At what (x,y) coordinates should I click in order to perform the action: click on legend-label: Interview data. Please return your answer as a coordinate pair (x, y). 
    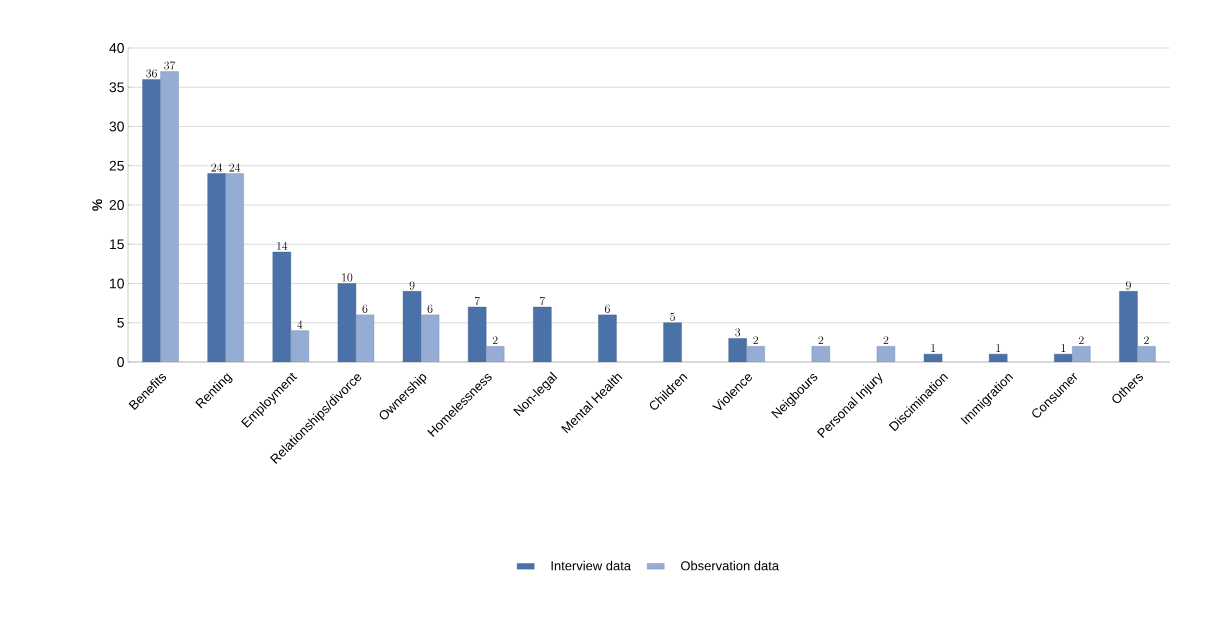
    Looking at the image, I should click on (591, 565).